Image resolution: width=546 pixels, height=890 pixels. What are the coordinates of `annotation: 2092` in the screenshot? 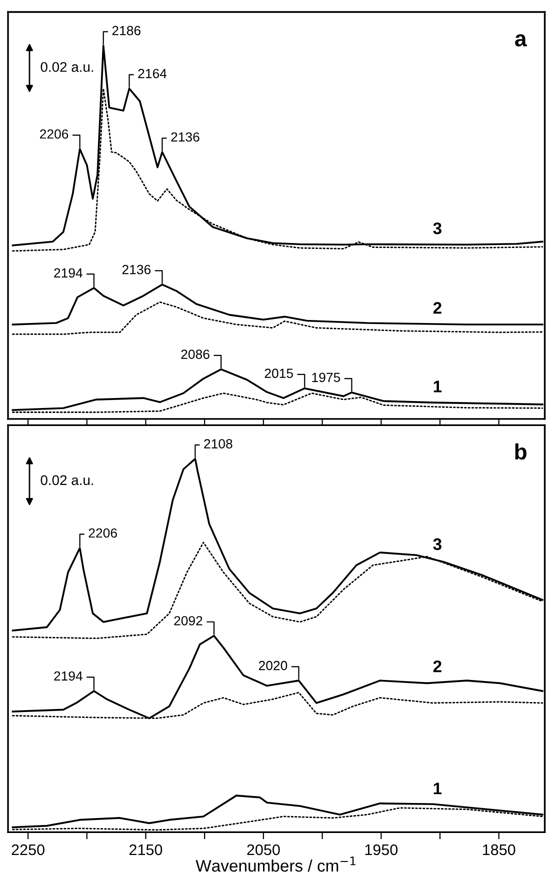 It's located at (188, 621).